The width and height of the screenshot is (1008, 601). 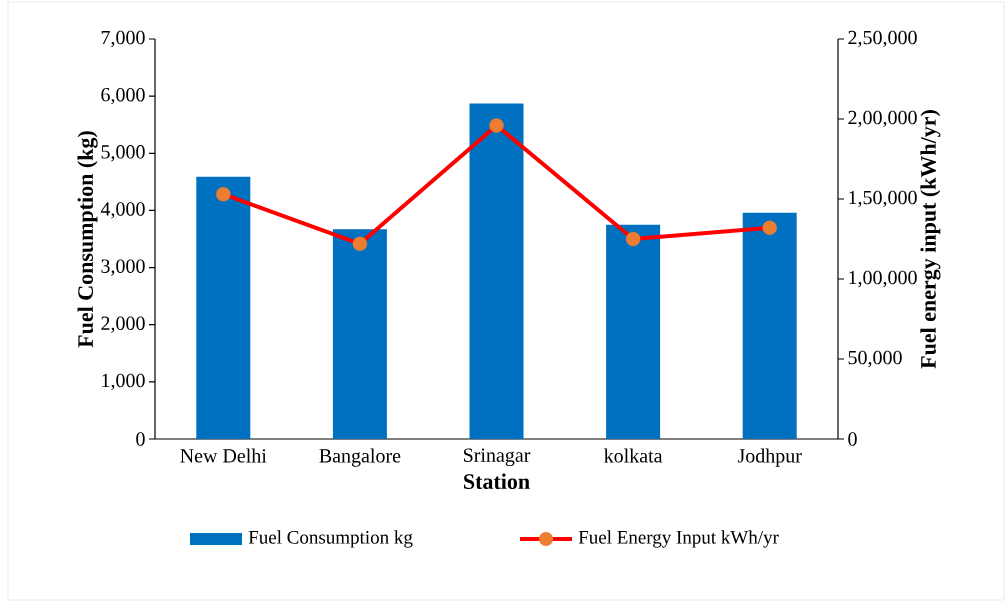 I want to click on y-tick-label: 2,000, so click(x=123, y=324).